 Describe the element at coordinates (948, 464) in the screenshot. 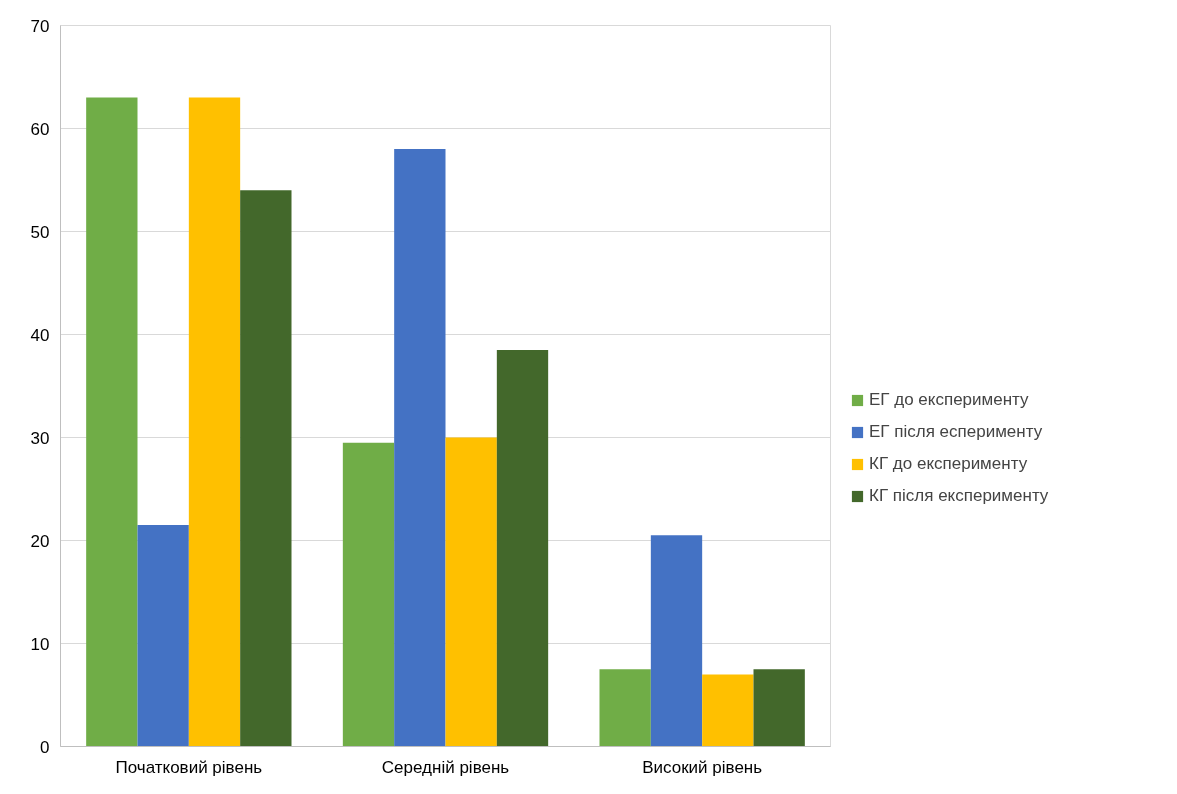

I see `legend-label: КГ до експерименту` at that location.